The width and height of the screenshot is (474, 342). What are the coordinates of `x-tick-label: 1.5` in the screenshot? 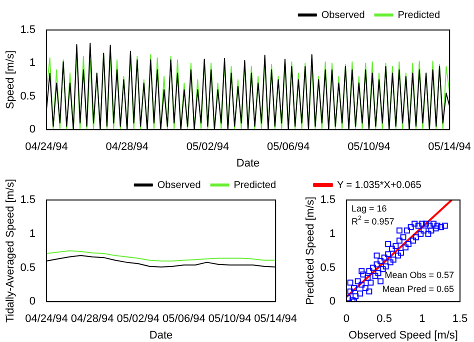 It's located at (460, 319).